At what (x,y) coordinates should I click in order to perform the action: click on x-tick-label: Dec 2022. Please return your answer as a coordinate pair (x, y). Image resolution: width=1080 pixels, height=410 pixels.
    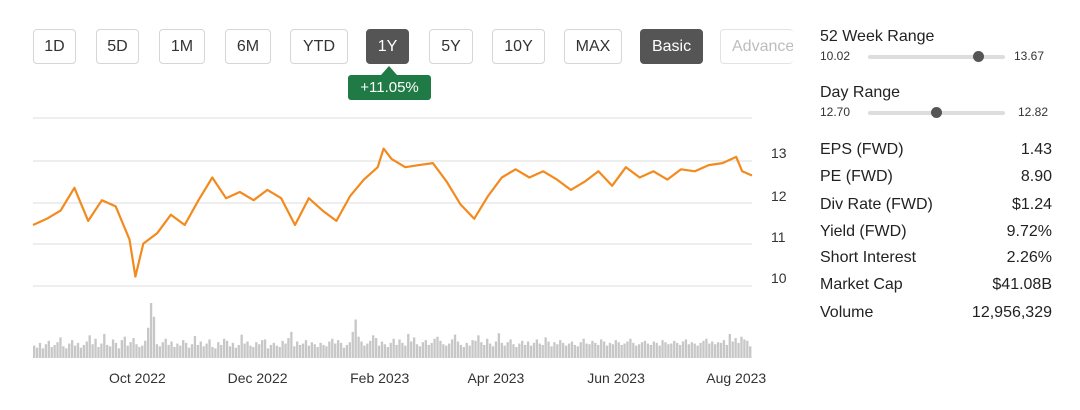
    Looking at the image, I should click on (258, 378).